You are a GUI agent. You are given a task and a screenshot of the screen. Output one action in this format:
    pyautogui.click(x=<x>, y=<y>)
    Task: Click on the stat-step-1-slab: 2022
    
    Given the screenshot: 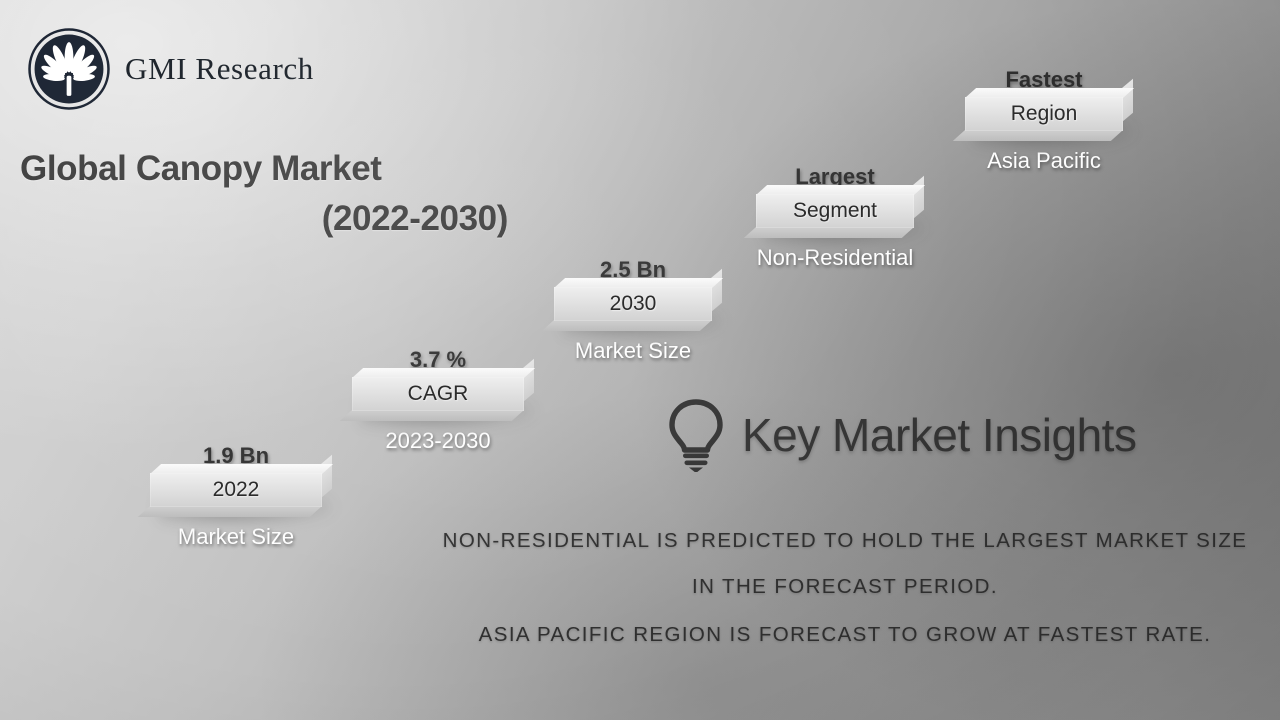 What is the action you would take?
    pyautogui.click(x=235, y=490)
    